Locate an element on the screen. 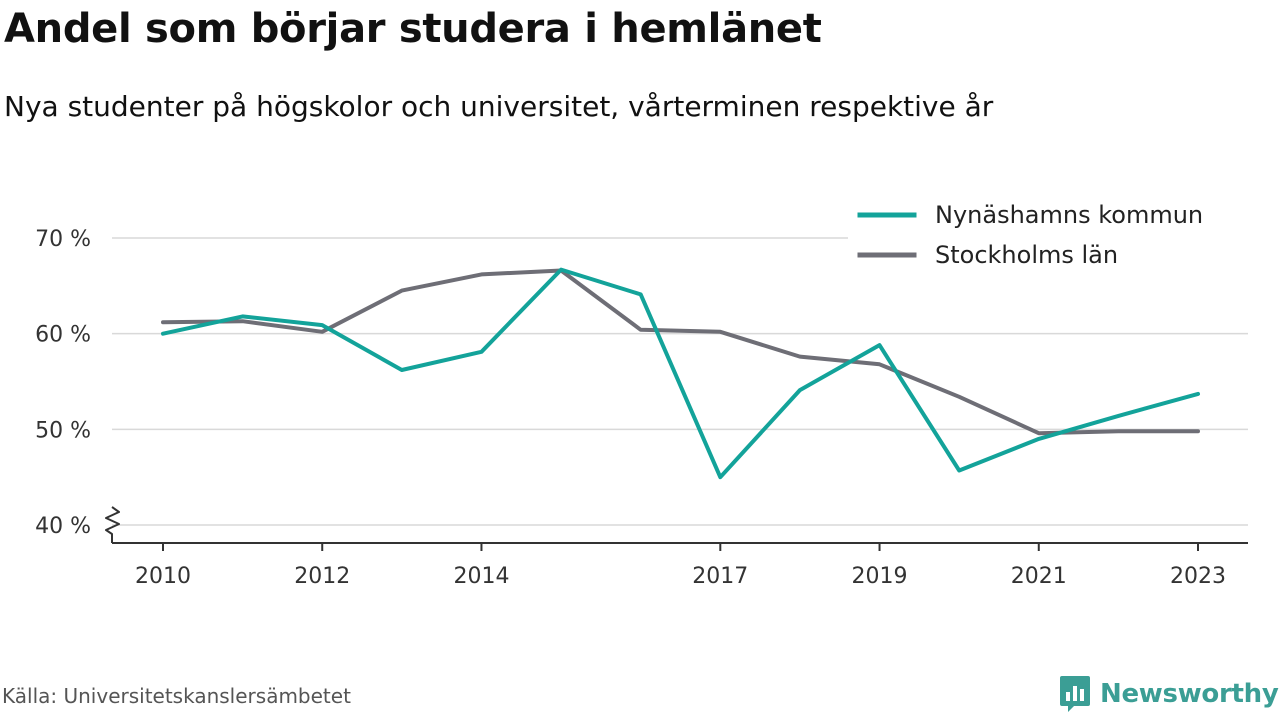 Image resolution: width=1280 pixels, height=720 pixels. legend-background is located at coordinates (1048, 234).